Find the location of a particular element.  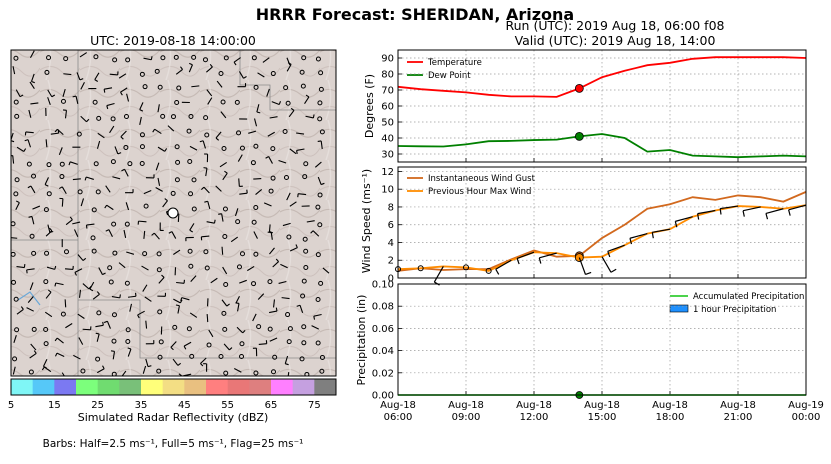

y-tick-label: 12 is located at coordinates (387, 172).